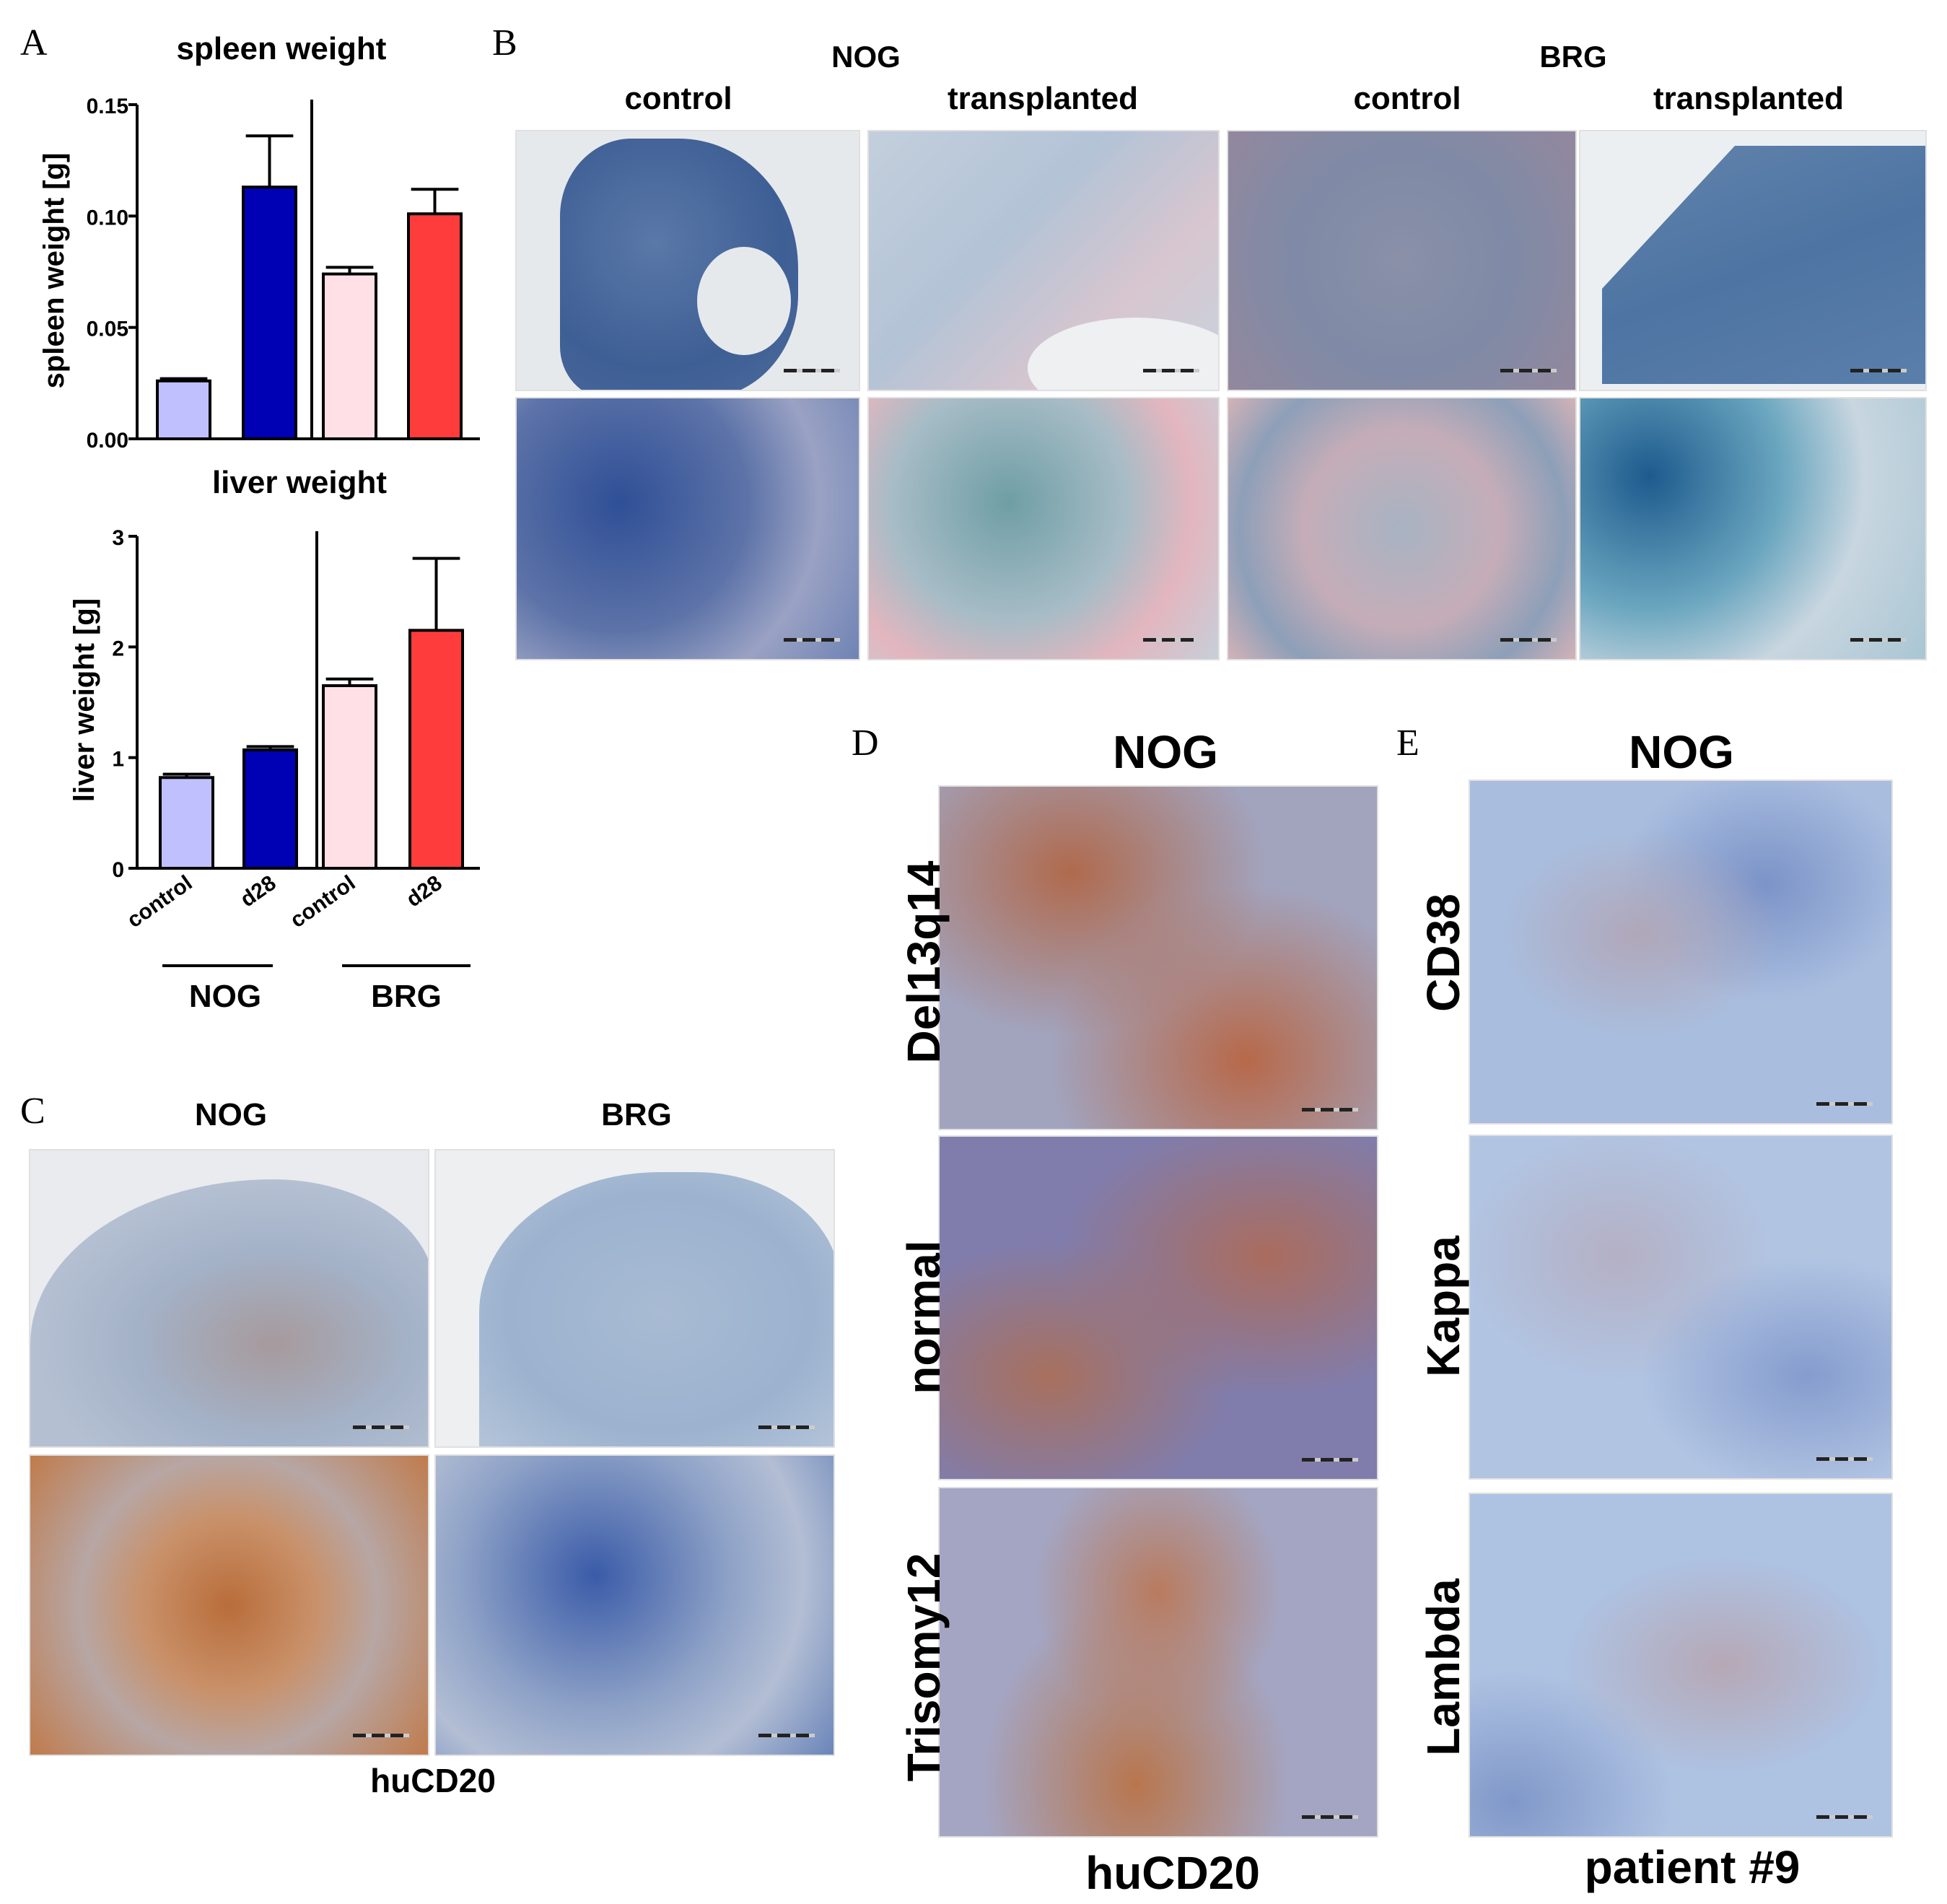 Image resolution: width=1947 pixels, height=1904 pixels. I want to click on micrograph-b-brg-transplanted-high, so click(1753, 528).